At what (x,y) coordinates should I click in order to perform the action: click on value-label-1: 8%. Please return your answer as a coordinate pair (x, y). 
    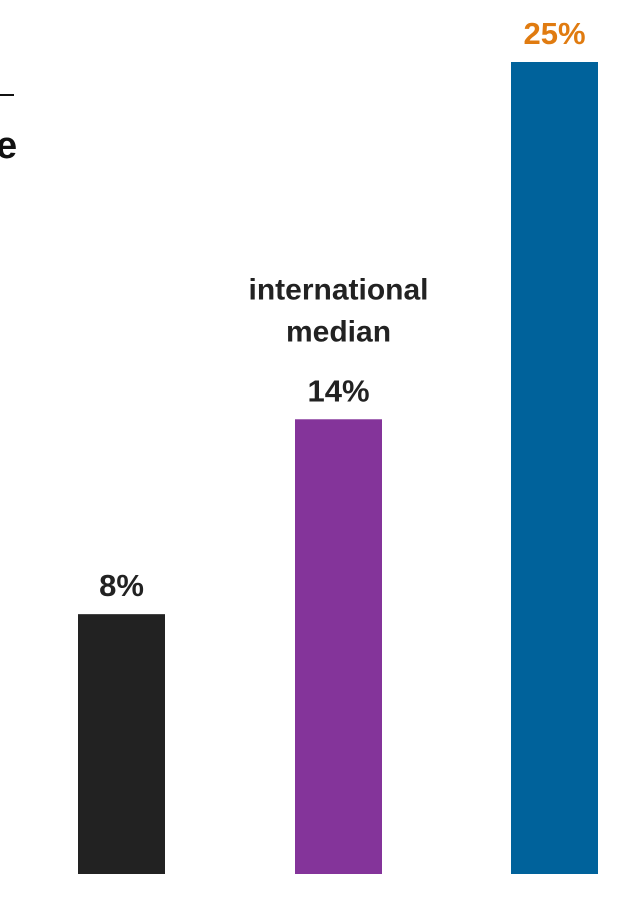
    Looking at the image, I should click on (121, 585).